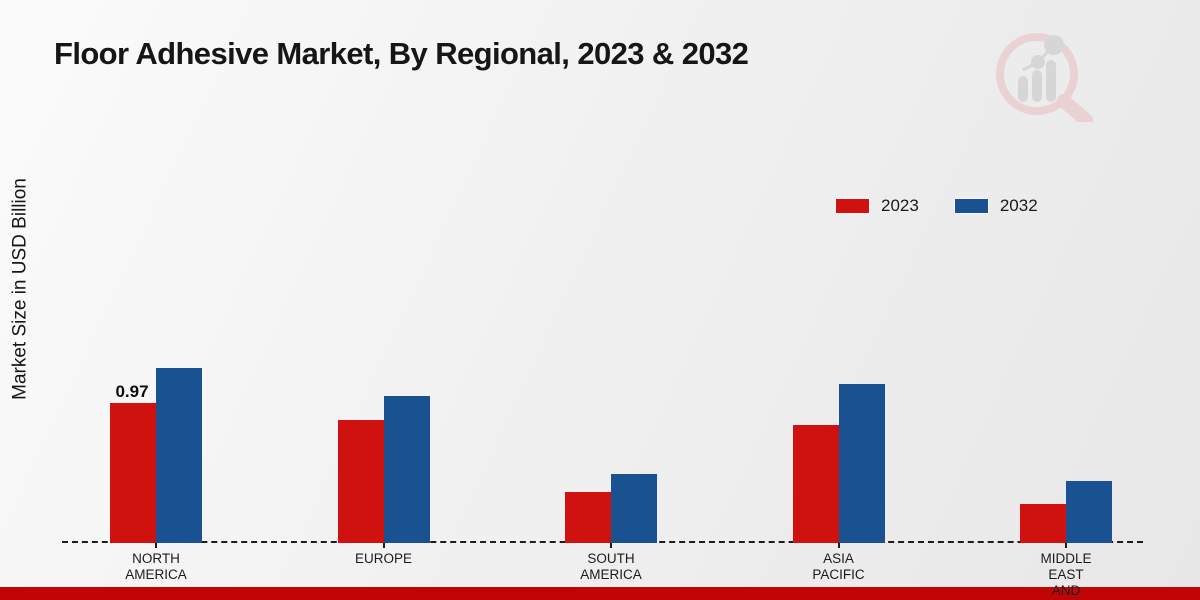  I want to click on magnifier-bar-chart-logo-icon, so click(1044, 77).